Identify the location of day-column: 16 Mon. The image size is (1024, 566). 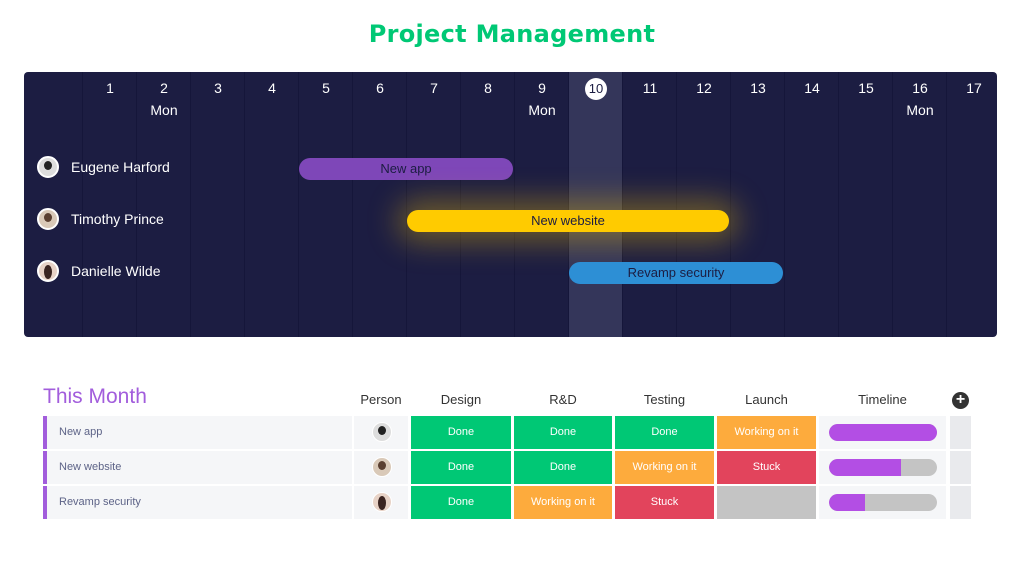
(919, 204).